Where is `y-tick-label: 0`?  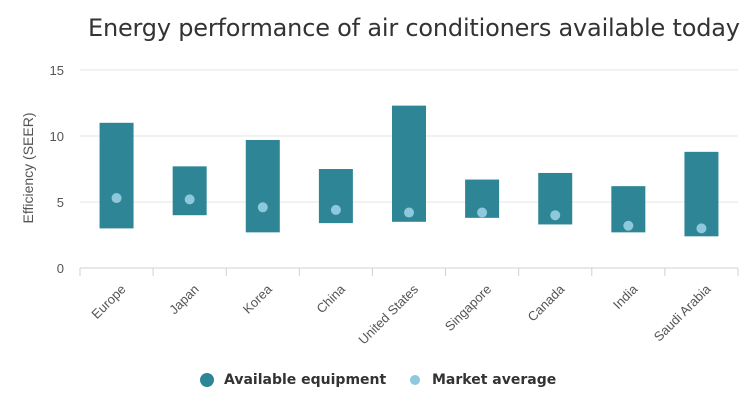 y-tick-label: 0 is located at coordinates (60, 268).